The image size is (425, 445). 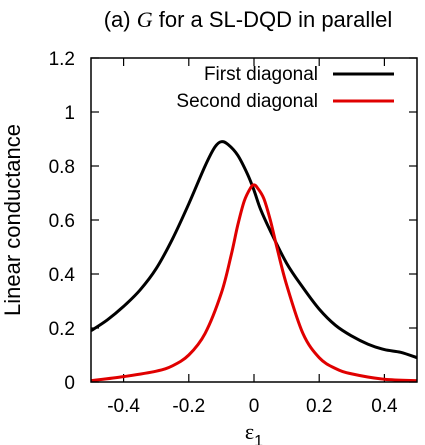 What do you see at coordinates (285, 88) in the screenshot?
I see `legend: First diagonal Second diagonal` at bounding box center [285, 88].